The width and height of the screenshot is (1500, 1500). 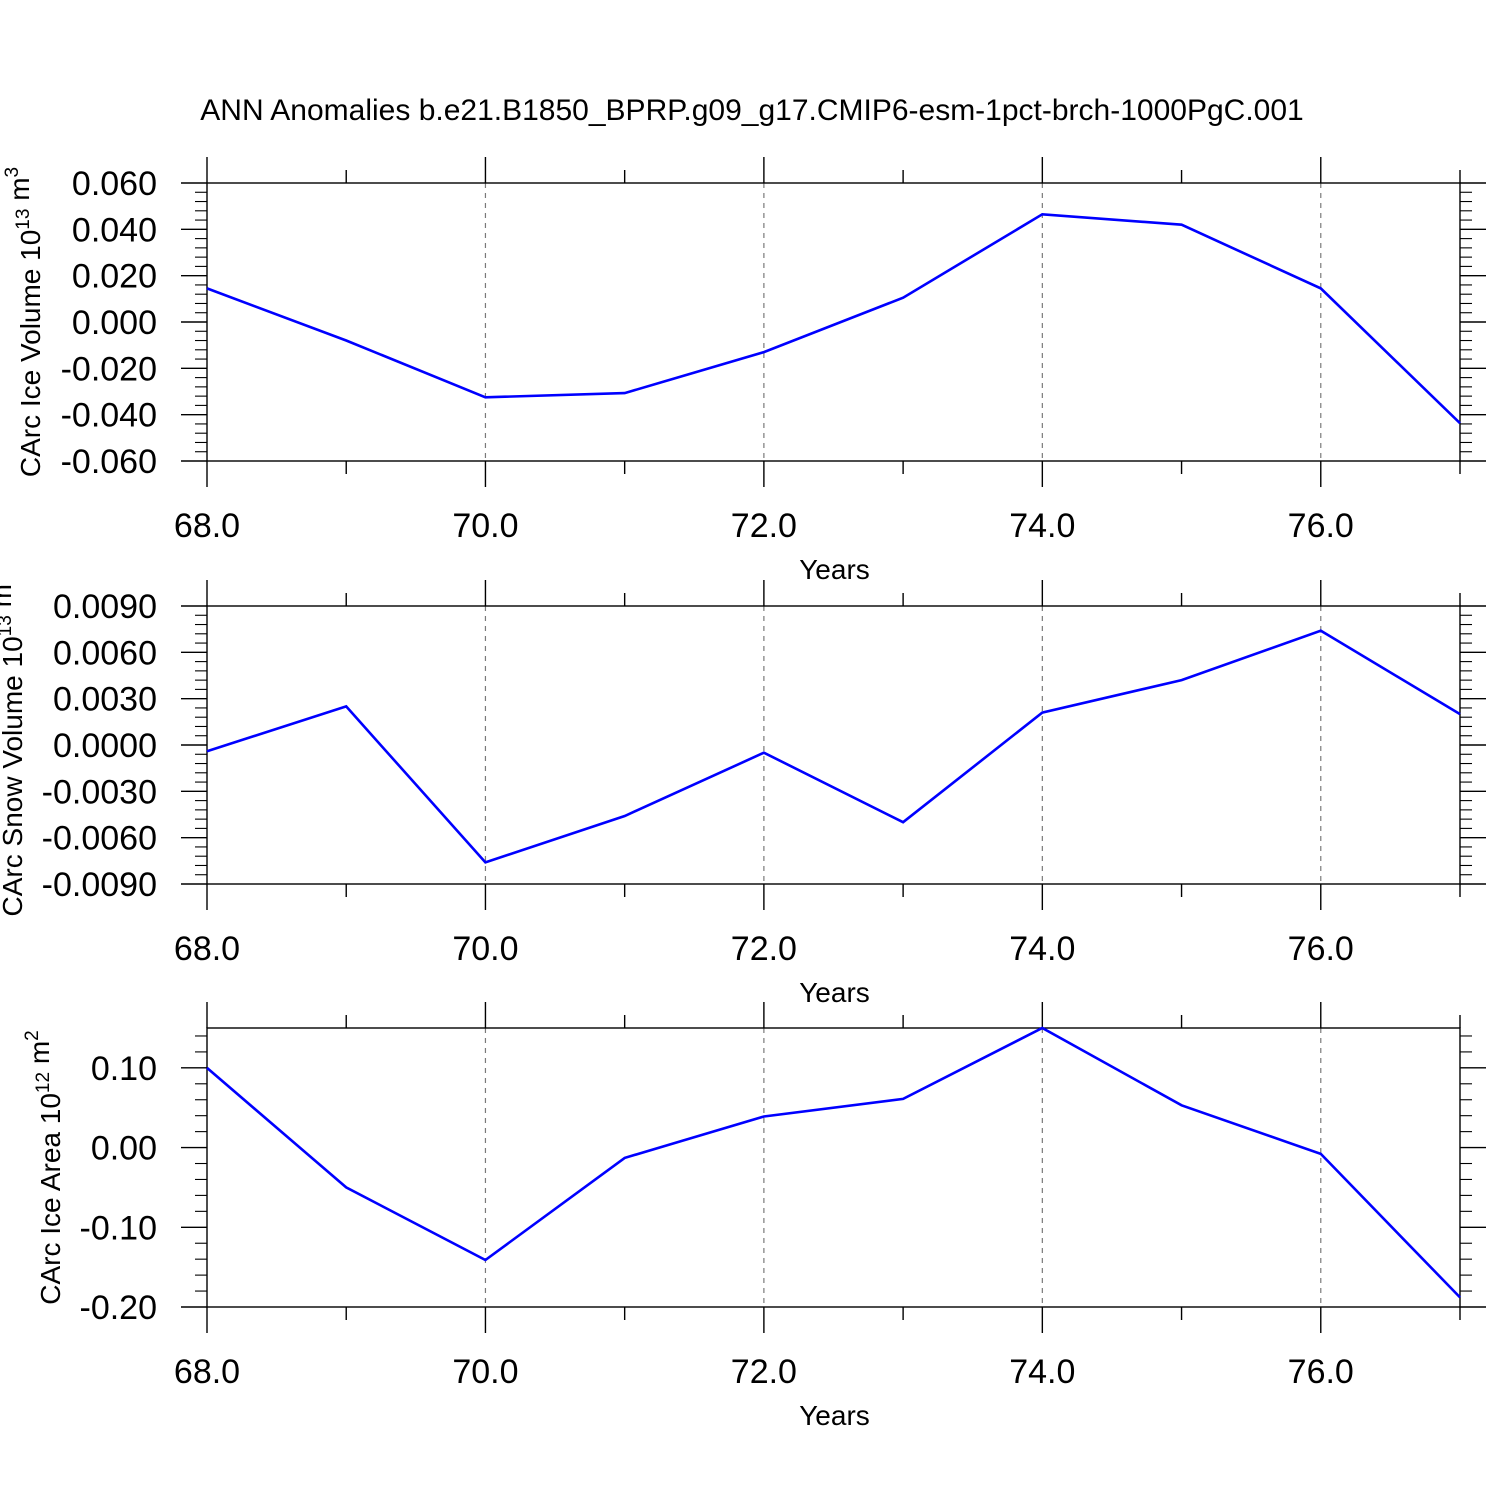 I want to click on y-tick-label: 0.000, so click(x=114, y=323).